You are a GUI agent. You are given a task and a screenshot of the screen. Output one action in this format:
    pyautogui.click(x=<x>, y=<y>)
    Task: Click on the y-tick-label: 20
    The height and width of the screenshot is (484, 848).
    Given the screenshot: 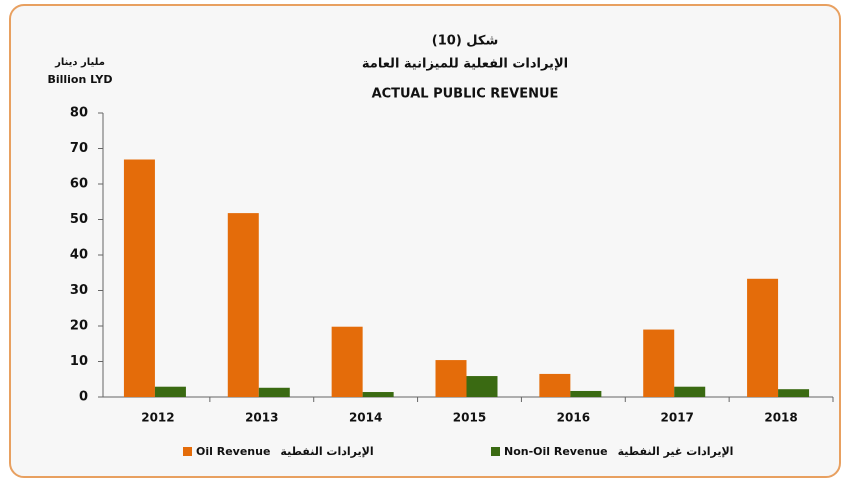 What is the action you would take?
    pyautogui.click(x=79, y=326)
    